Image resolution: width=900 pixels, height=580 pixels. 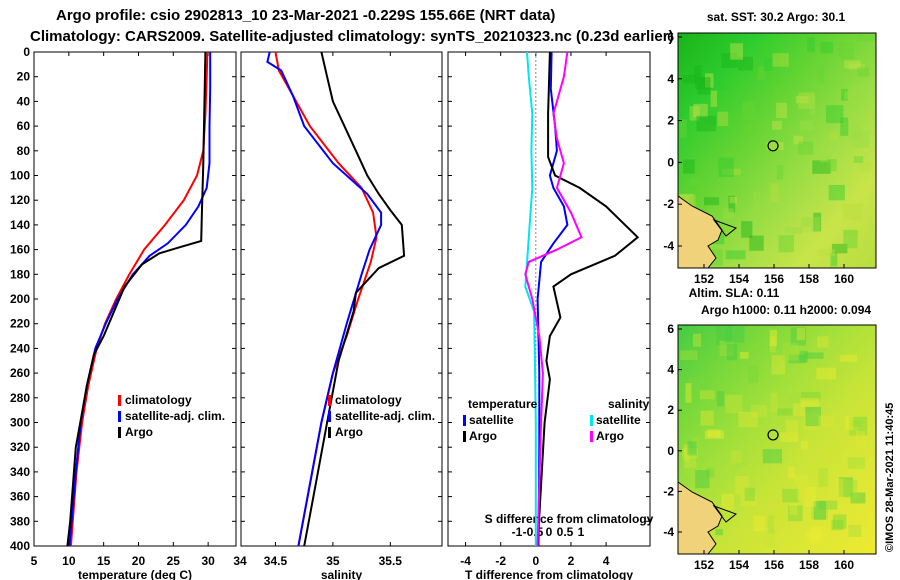 I want to click on x-tick-label: 30, so click(x=208, y=561).